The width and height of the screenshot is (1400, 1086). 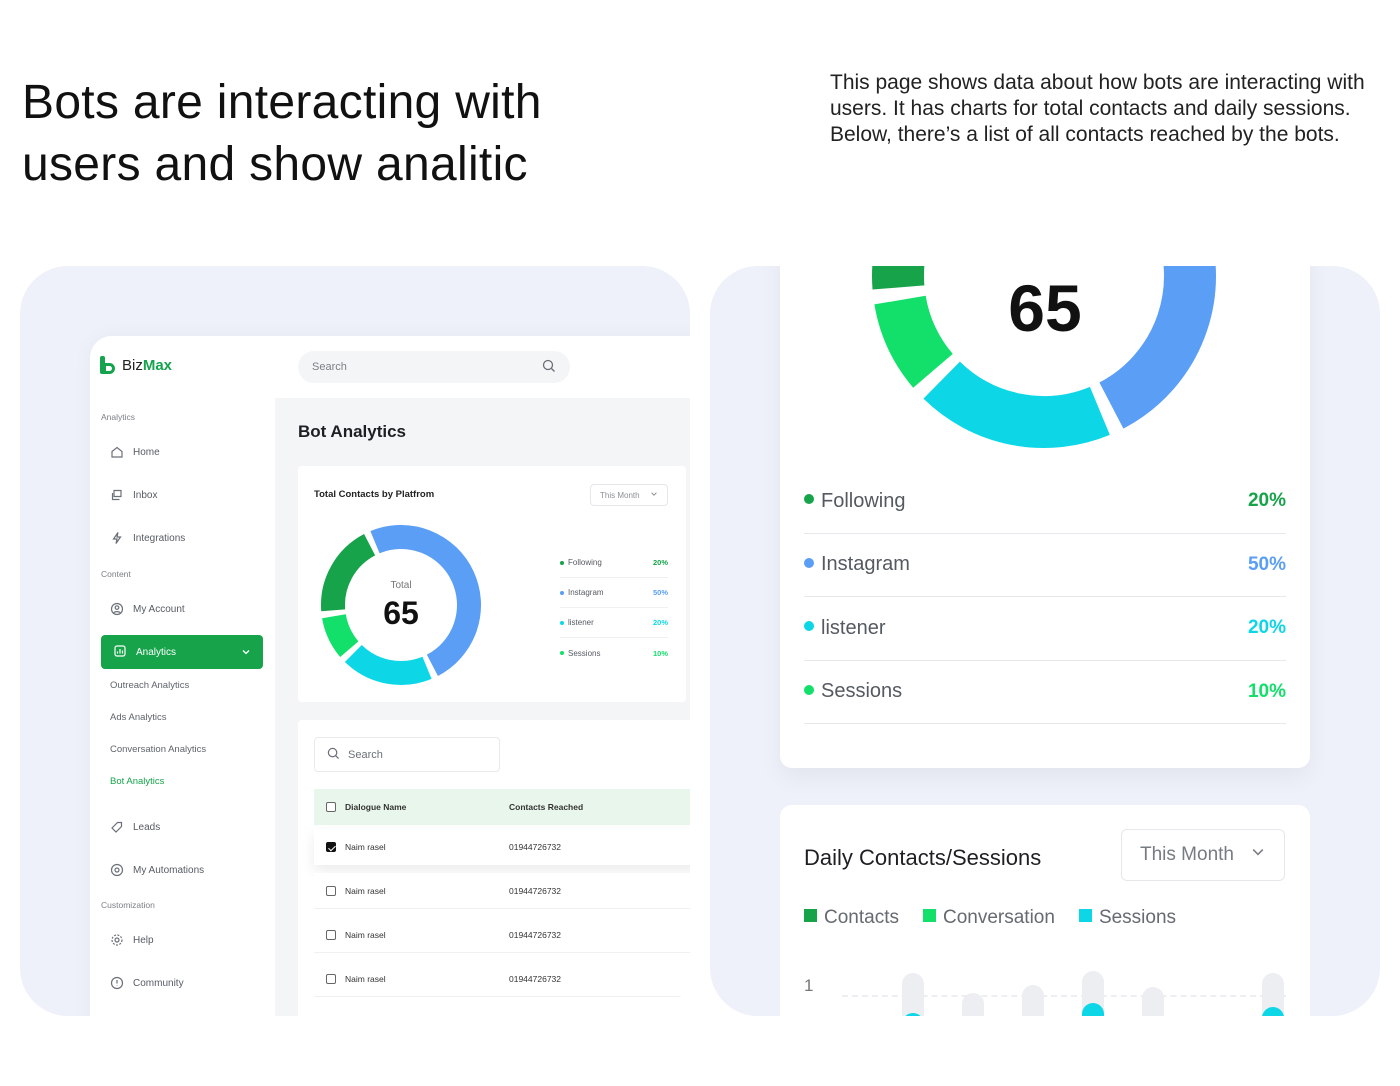 I want to click on automation-icon, so click(x=117, y=870).